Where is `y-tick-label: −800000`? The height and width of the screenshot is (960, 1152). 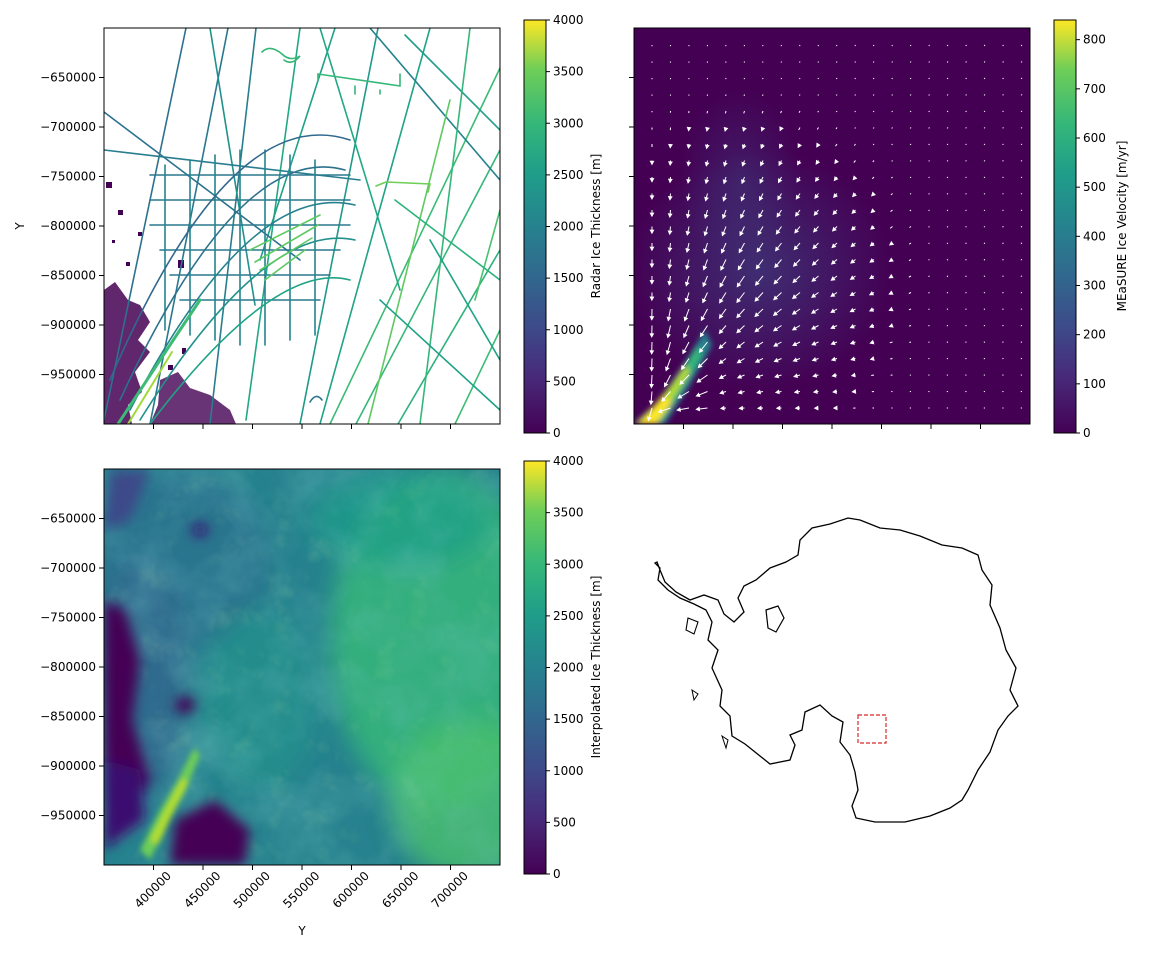 y-tick-label: −800000 is located at coordinates (68, 667).